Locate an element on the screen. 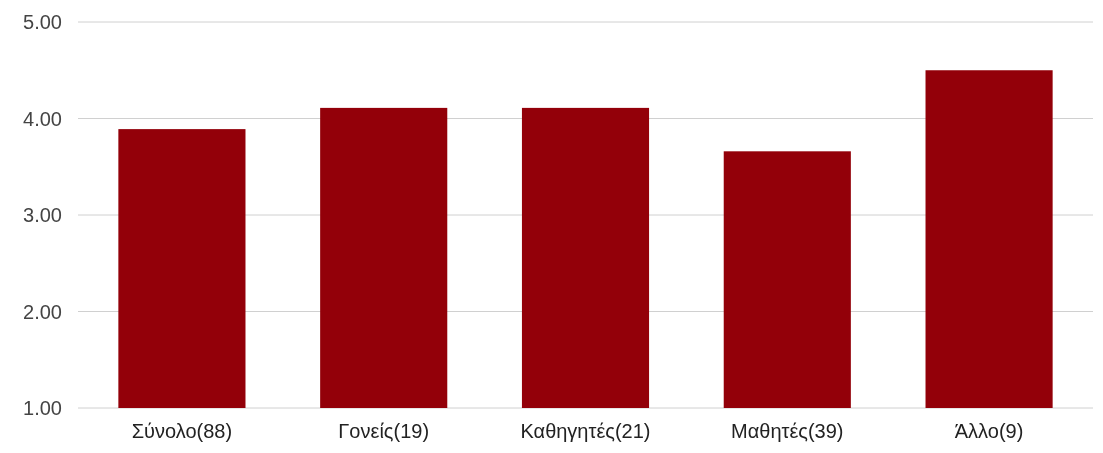  y-tick-label: 5.00 is located at coordinates (42, 22).